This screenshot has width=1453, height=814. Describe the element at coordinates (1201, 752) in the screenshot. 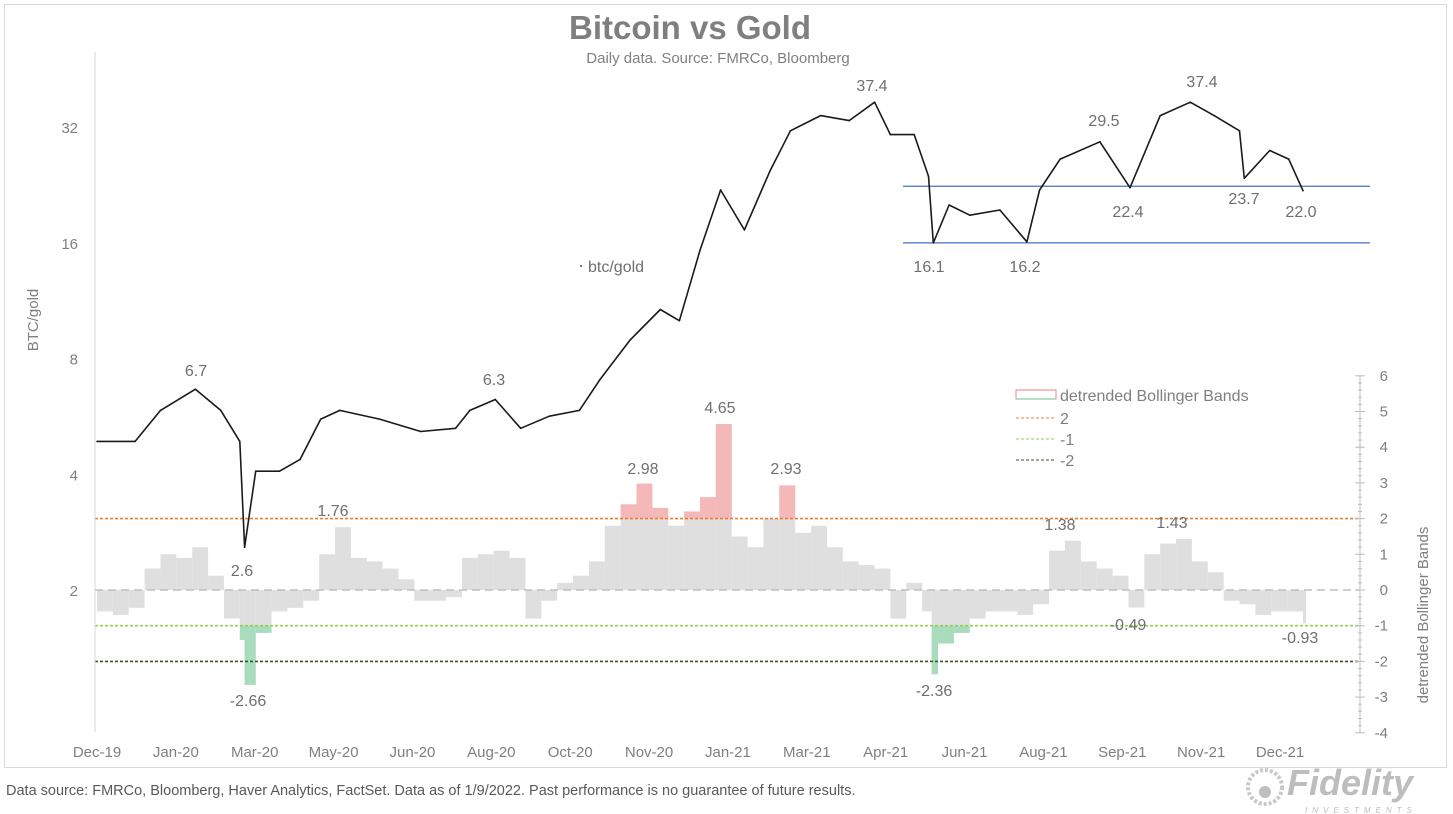

I see `x-axis-tick-label: Nov-21` at that location.